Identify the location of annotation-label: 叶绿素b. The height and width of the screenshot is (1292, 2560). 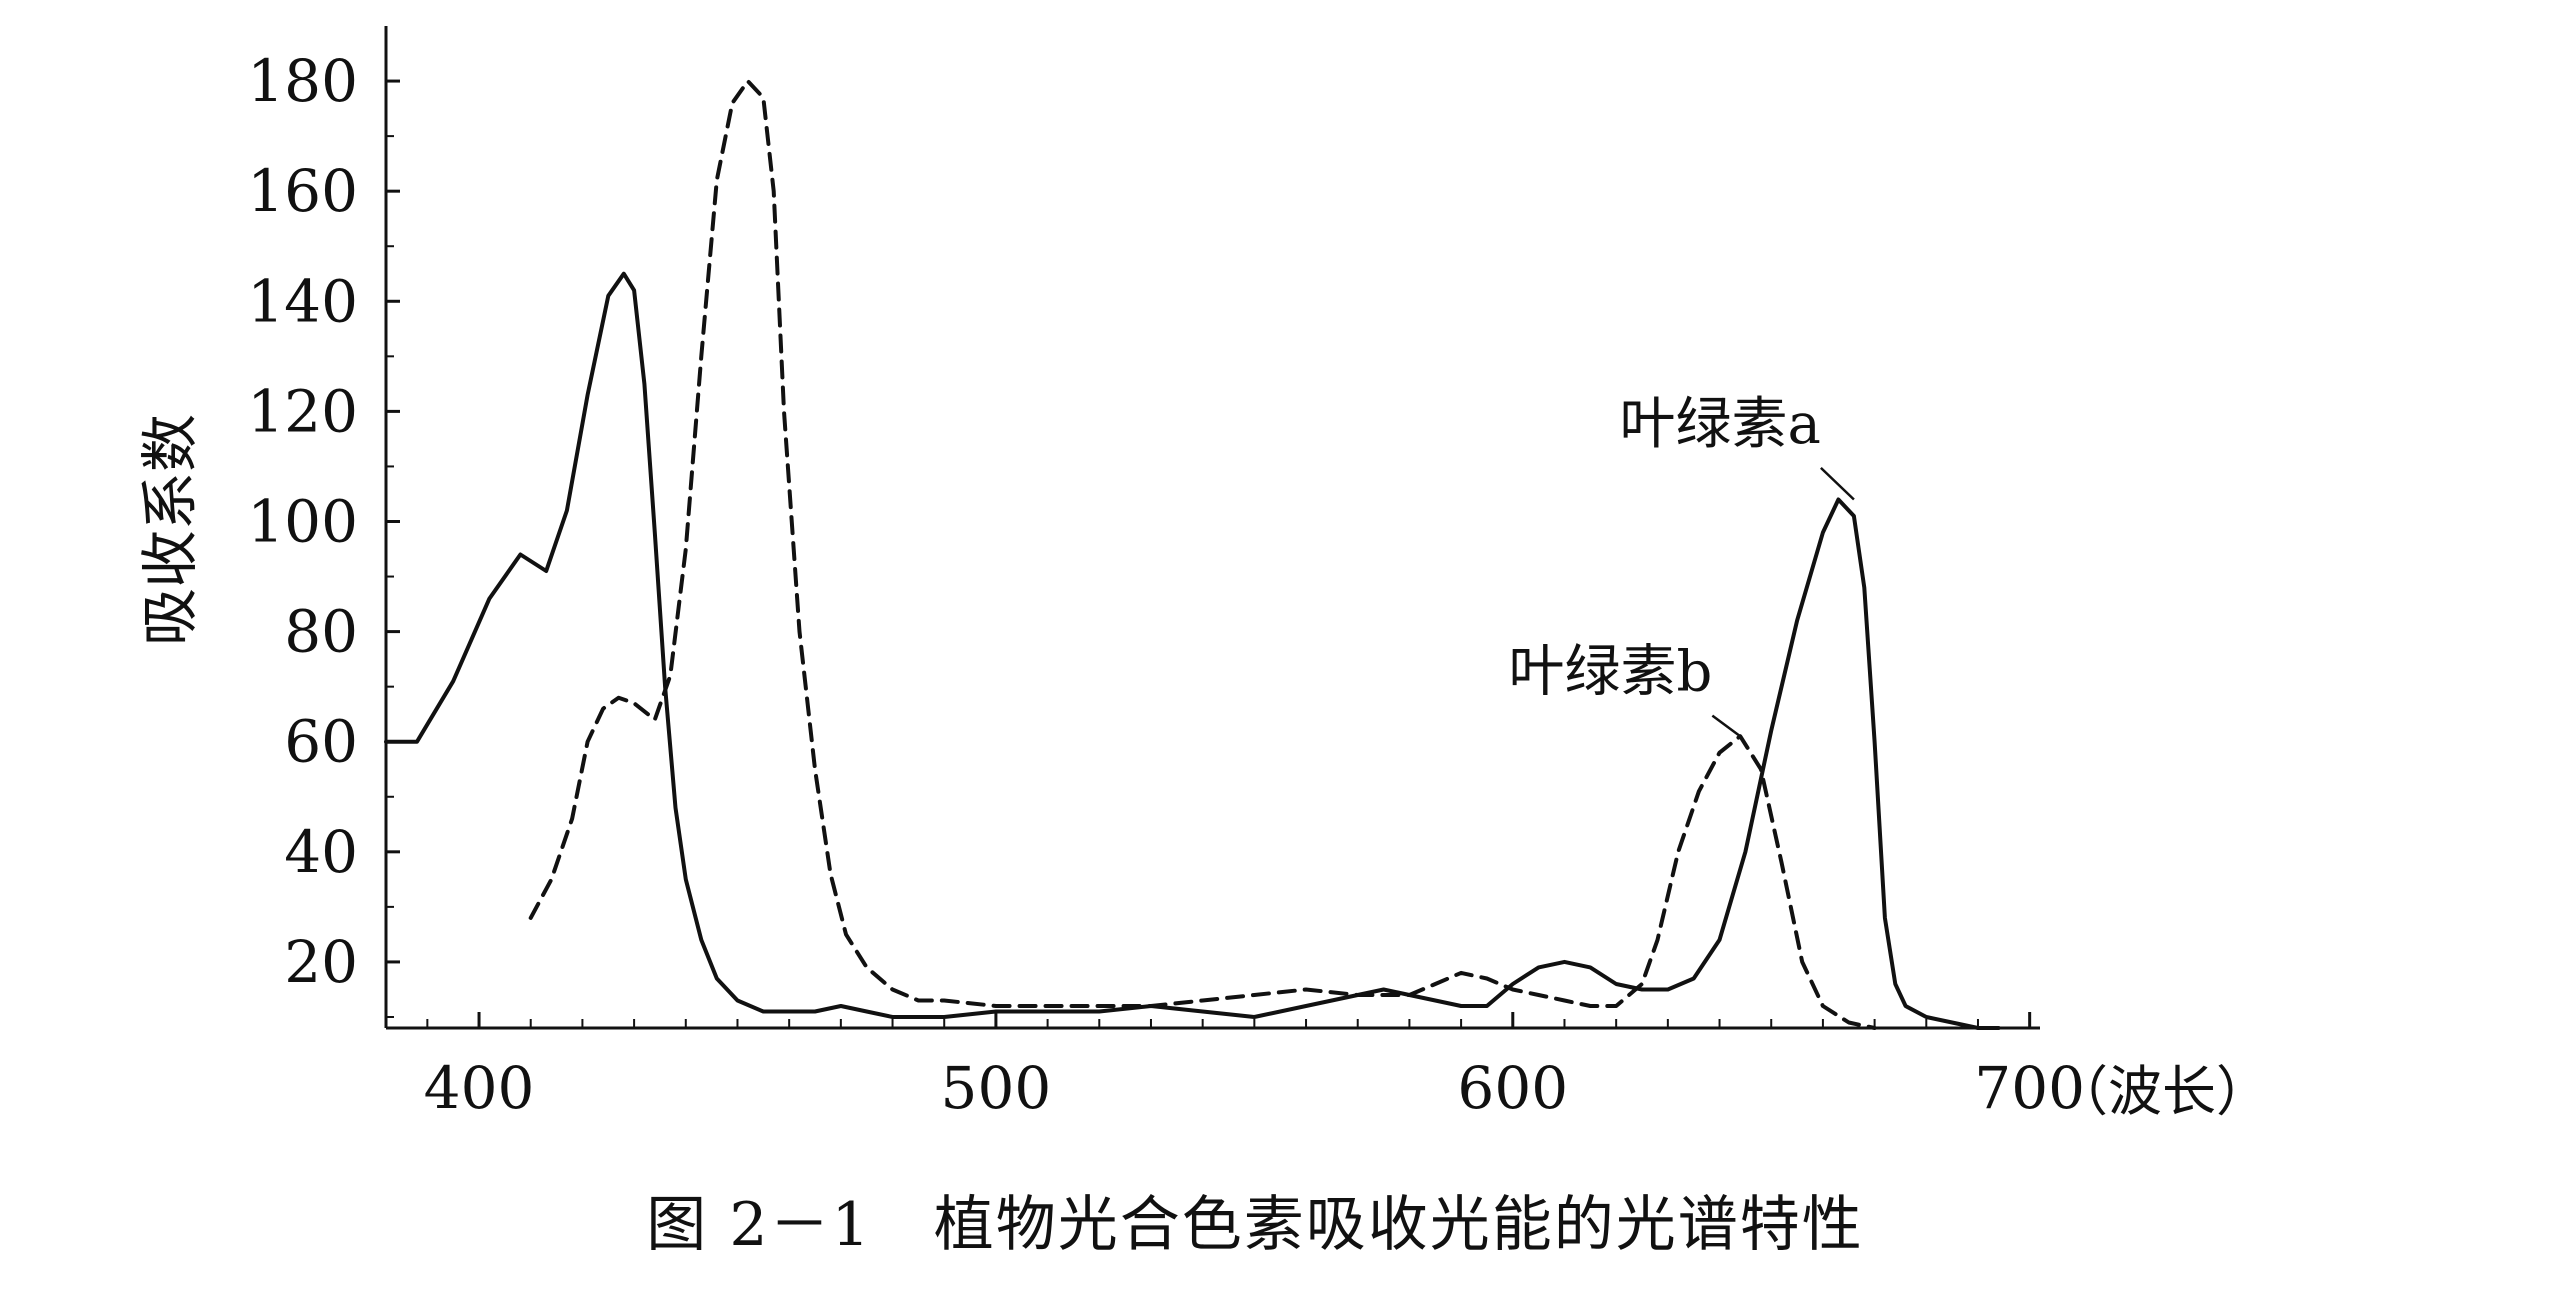
(1610, 672).